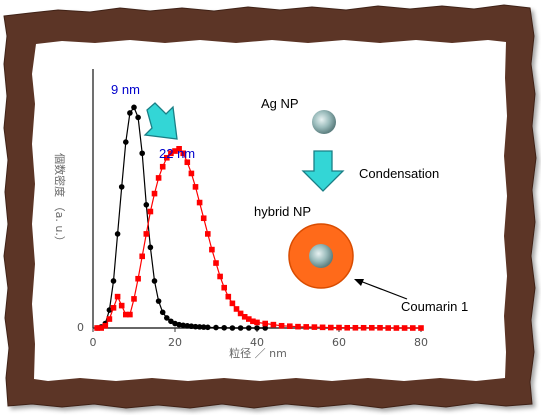 The height and width of the screenshot is (415, 541). What do you see at coordinates (175, 342) in the screenshot?
I see `x-tick-label: 20` at bounding box center [175, 342].